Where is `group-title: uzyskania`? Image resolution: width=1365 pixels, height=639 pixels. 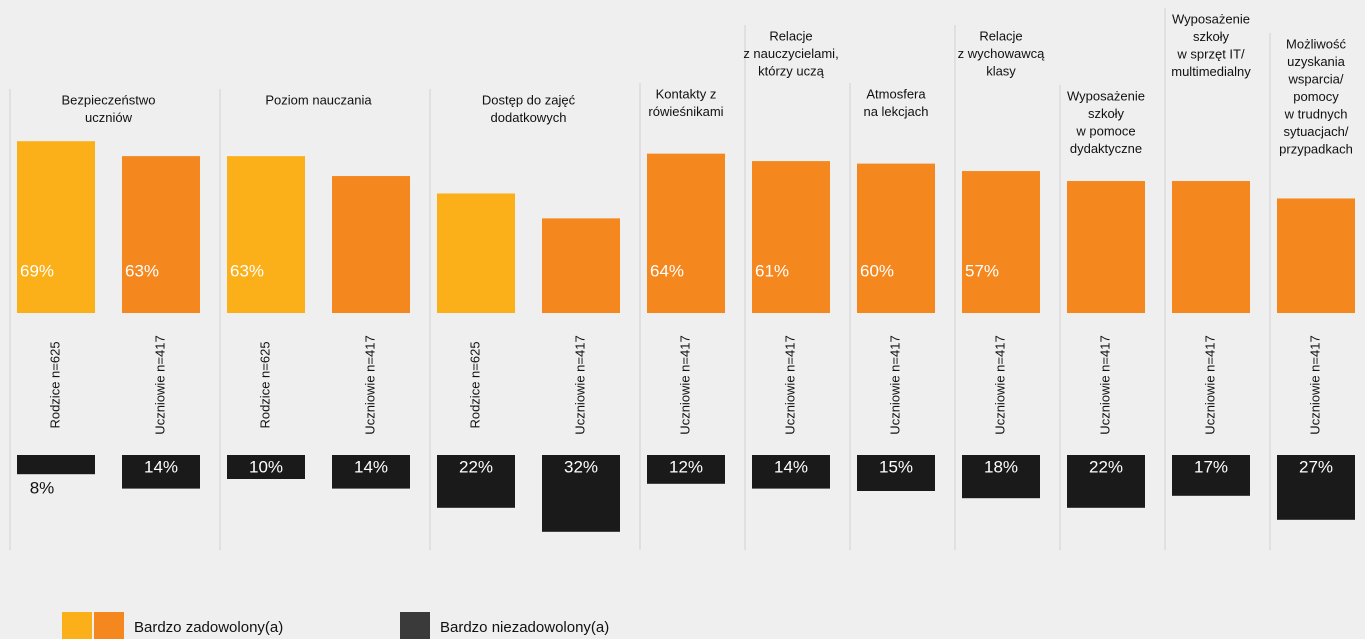 group-title: uzyskania is located at coordinates (1316, 61).